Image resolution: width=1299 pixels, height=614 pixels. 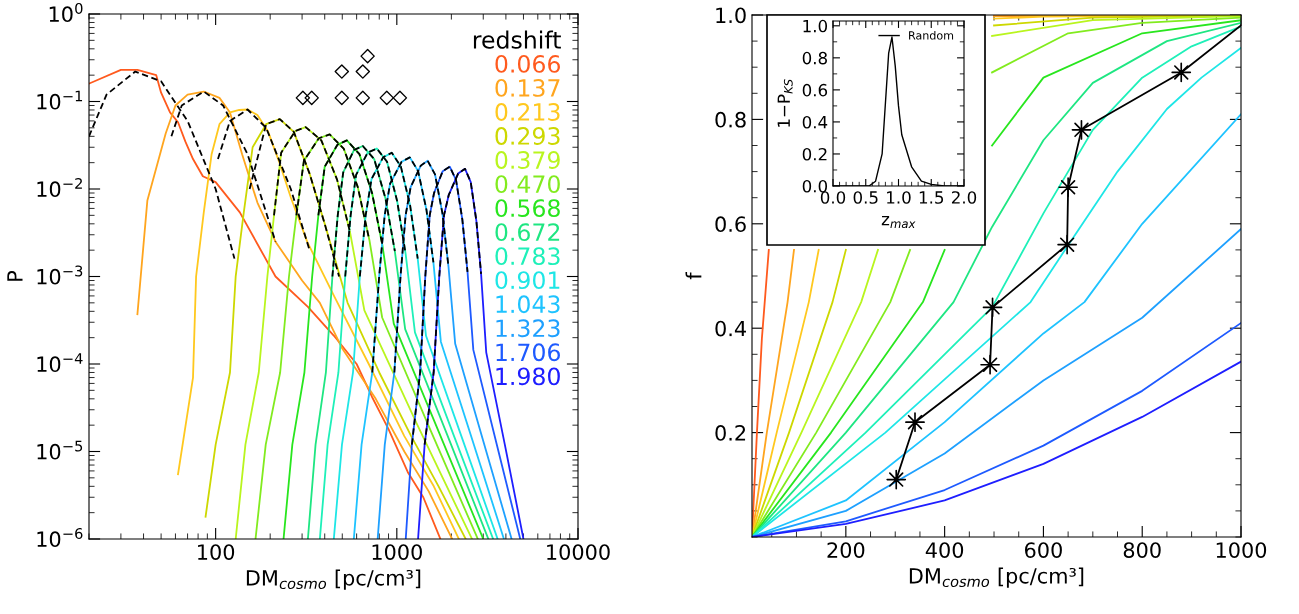 What do you see at coordinates (517, 39) in the screenshot?
I see `legend-title: redshift` at bounding box center [517, 39].